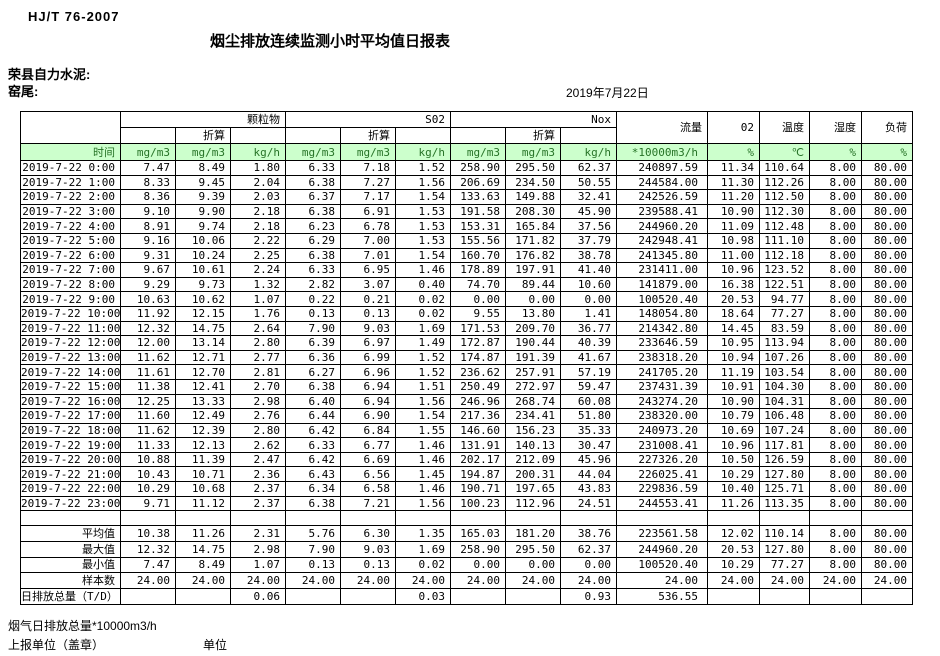 The height and width of the screenshot is (656, 940). I want to click on value-cell: 272.97, so click(533, 386).